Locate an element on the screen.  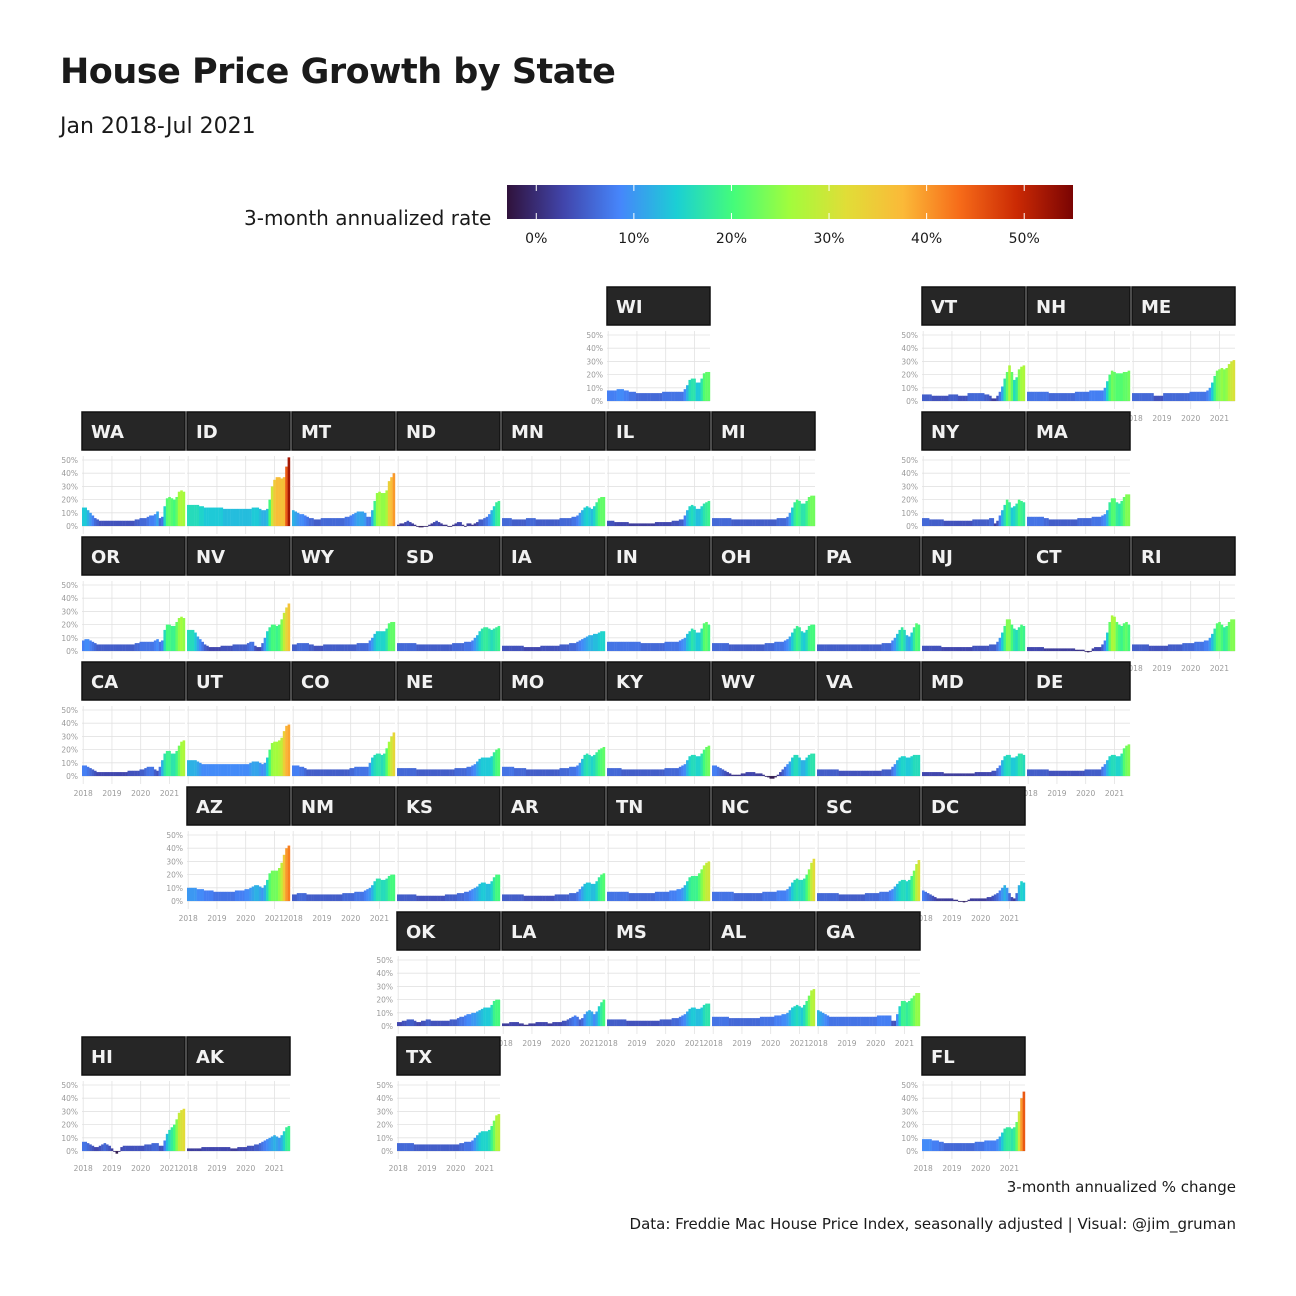
facet-label: OR is located at coordinates (105, 557).